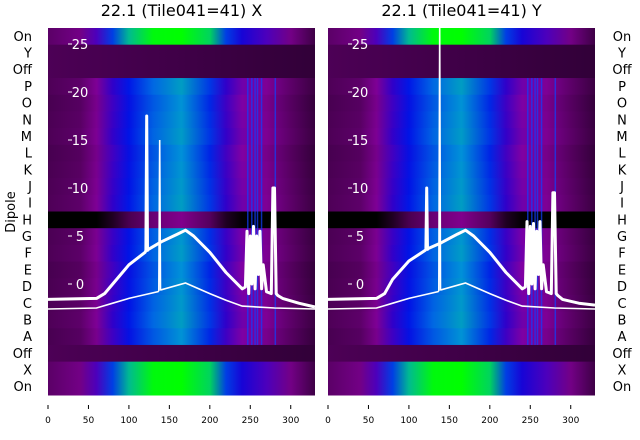 Image resolution: width=640 pixels, height=440 pixels. What do you see at coordinates (621, 137) in the screenshot?
I see `row-label: M` at bounding box center [621, 137].